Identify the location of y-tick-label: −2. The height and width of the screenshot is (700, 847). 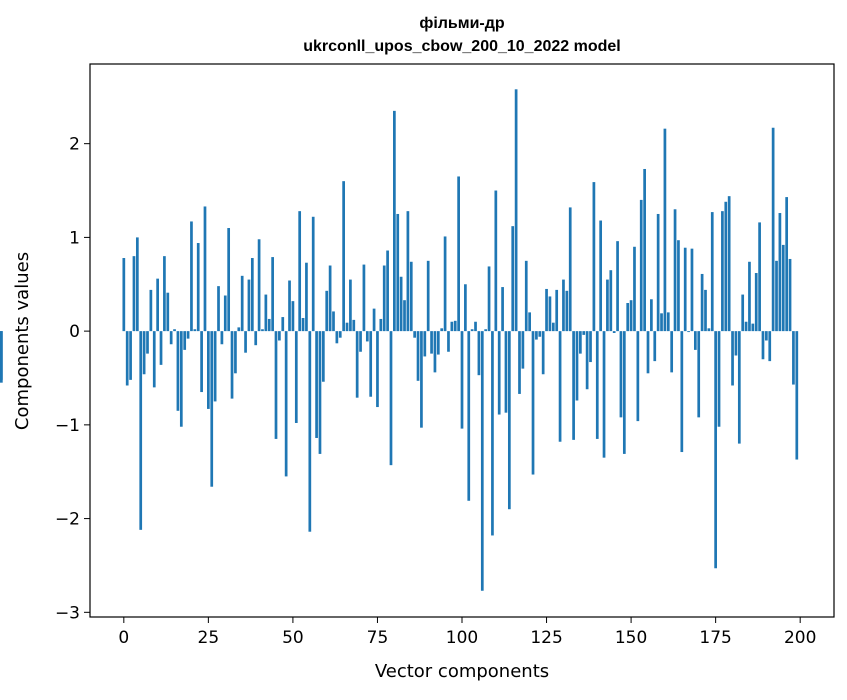
(67, 520).